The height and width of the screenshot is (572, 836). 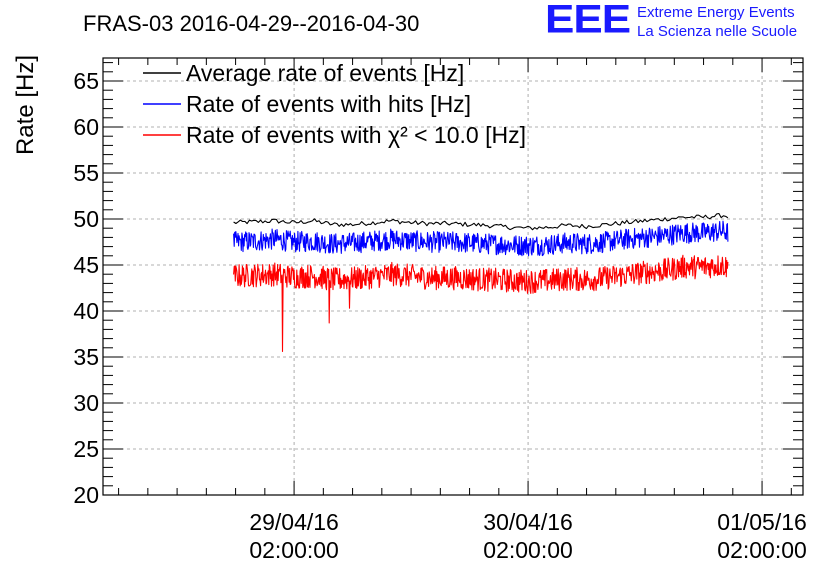 What do you see at coordinates (86, 311) in the screenshot?
I see `y-tick-label: 40` at bounding box center [86, 311].